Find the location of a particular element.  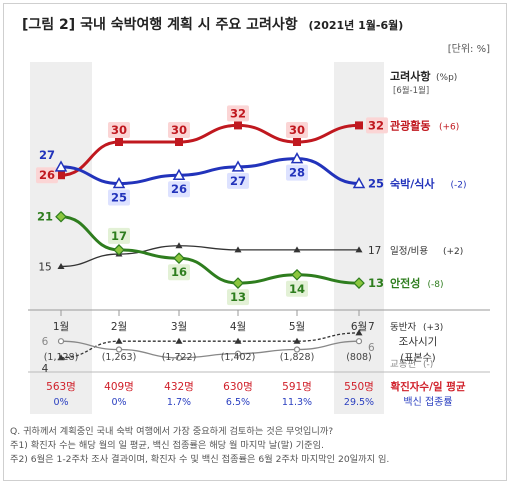

sample-label-5: (808) is located at coordinates (359, 357).